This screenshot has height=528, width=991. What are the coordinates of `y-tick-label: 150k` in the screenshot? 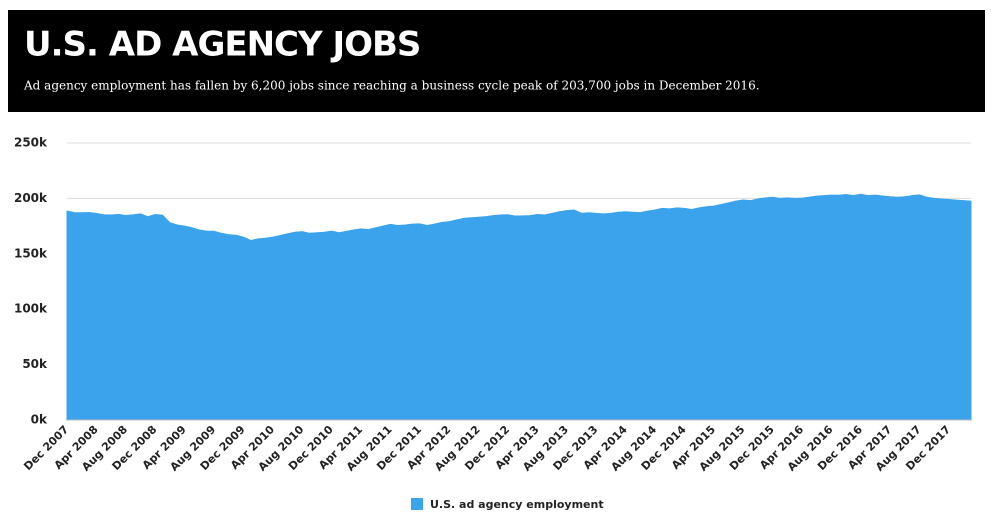 It's located at (31, 253).